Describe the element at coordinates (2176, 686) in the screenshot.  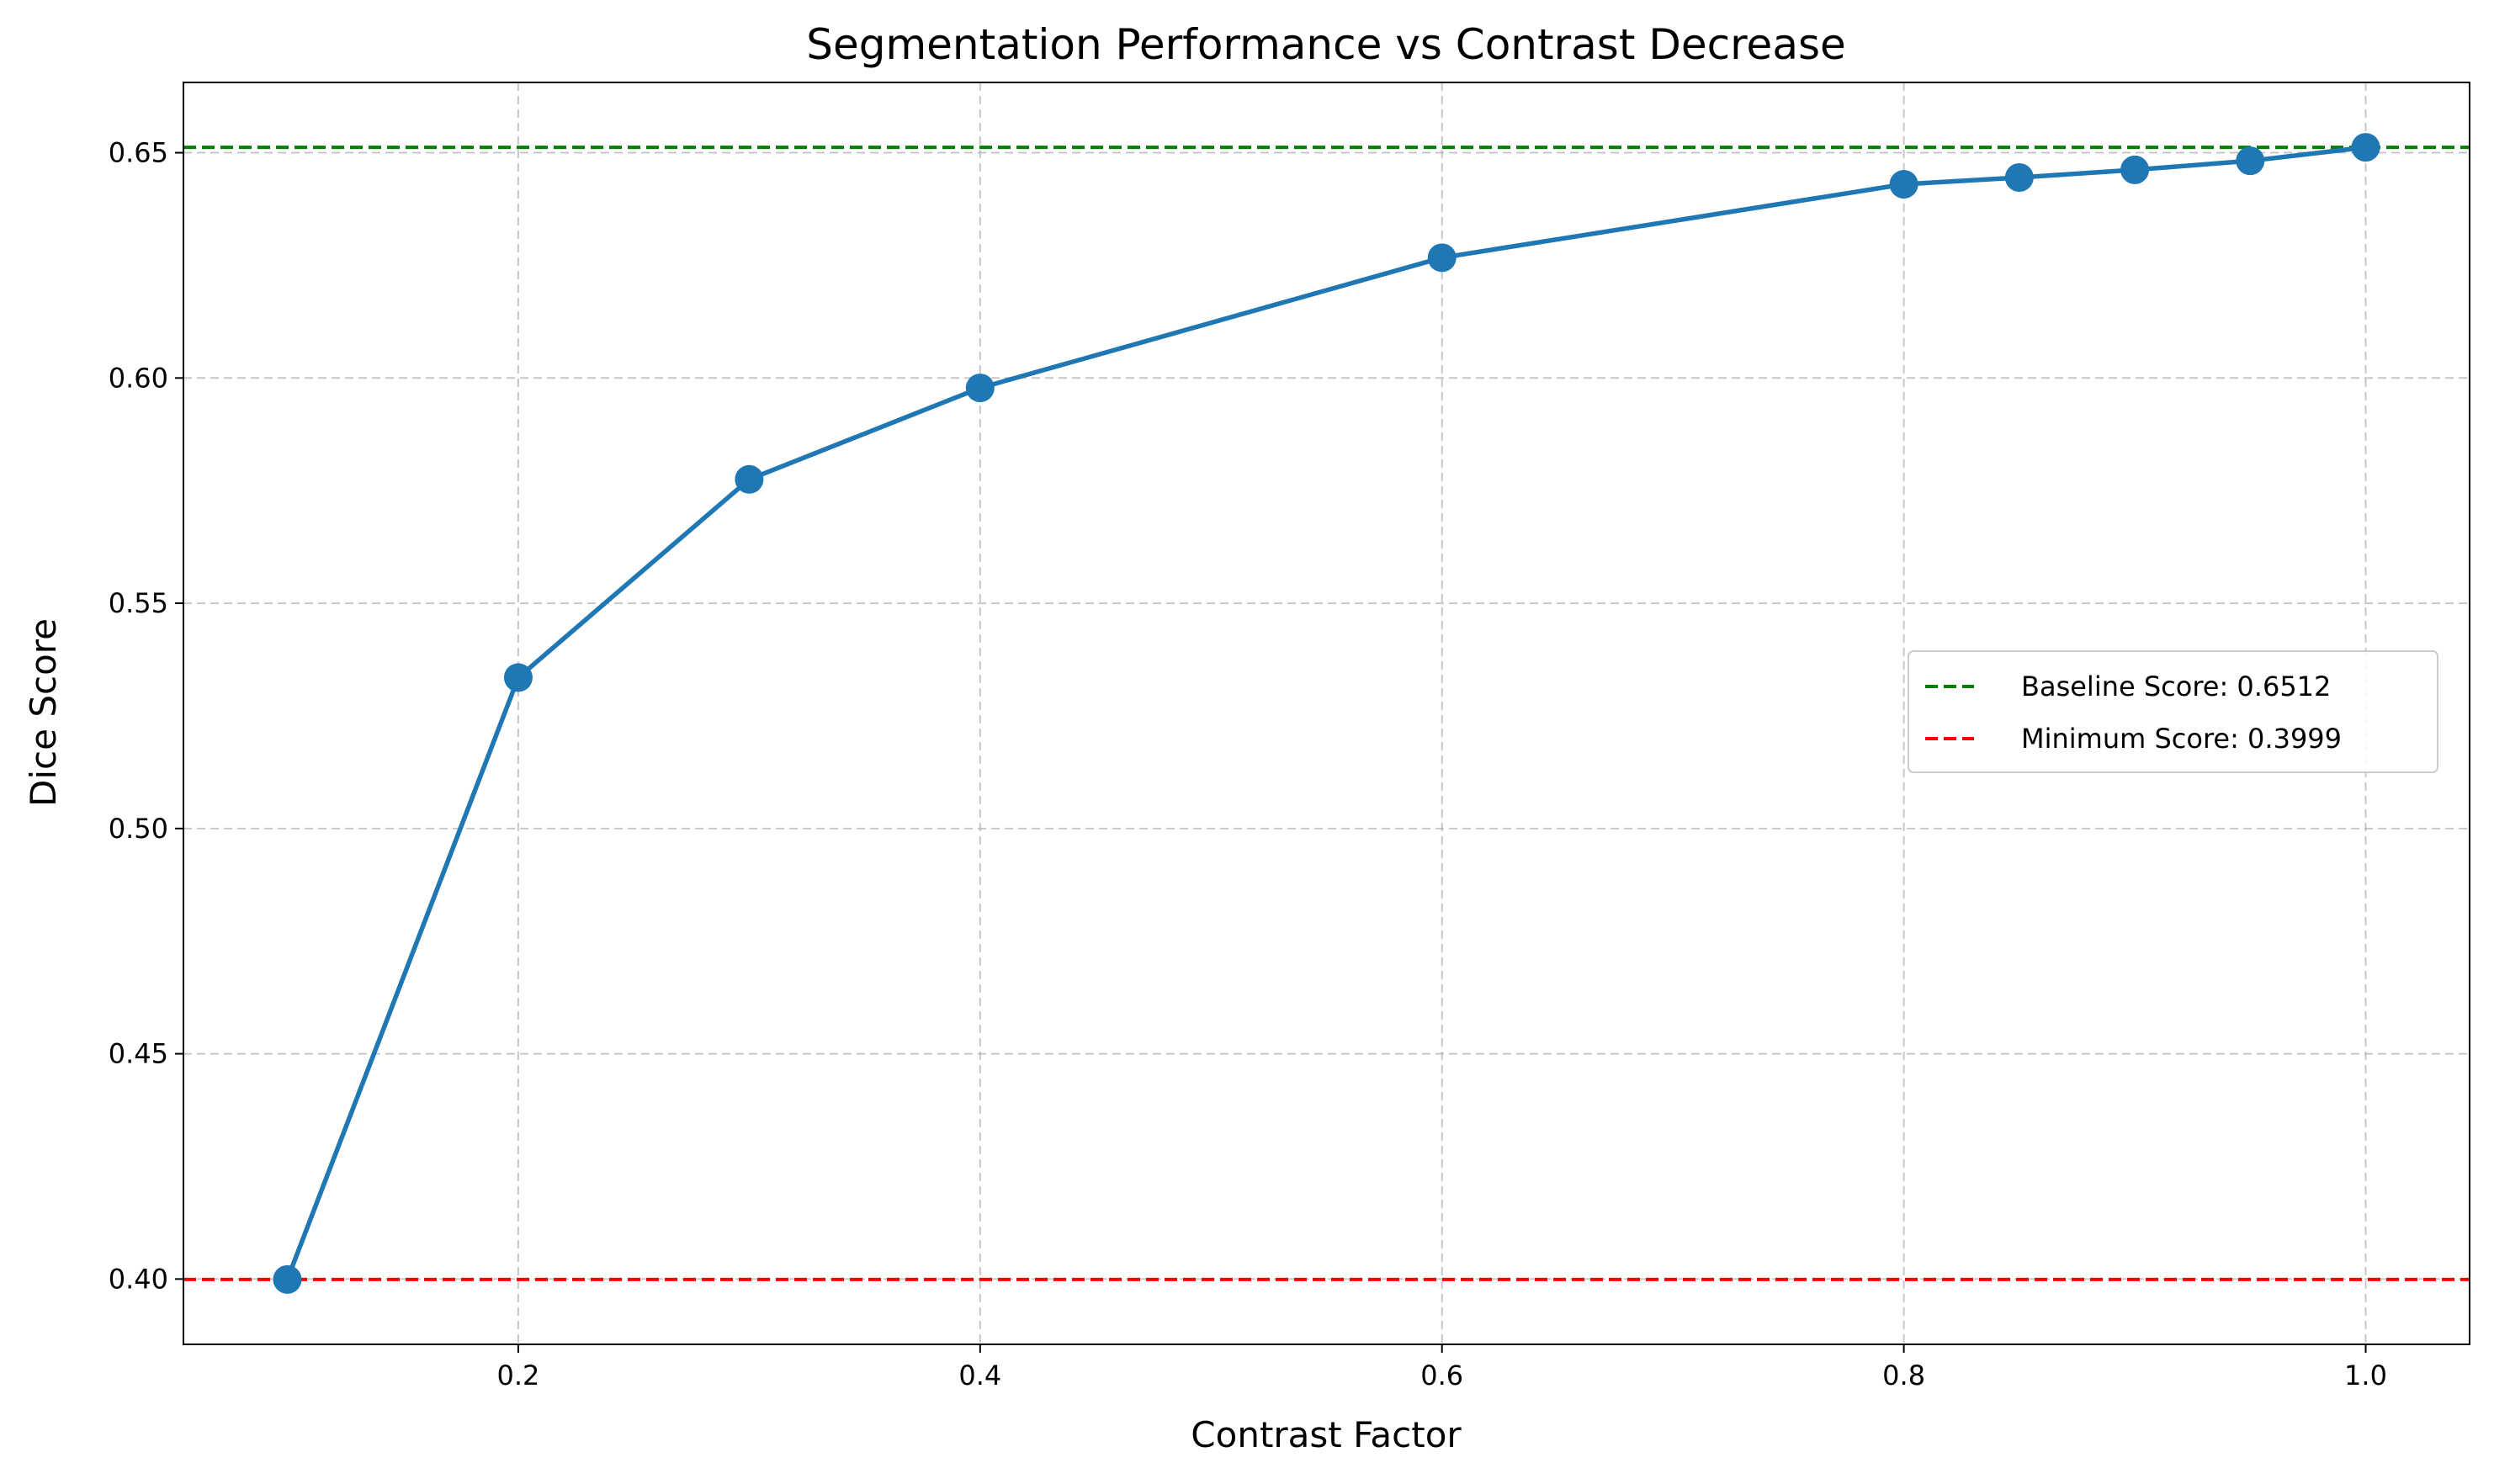
I see `legend-label: Baseline Score: 0.6512` at that location.